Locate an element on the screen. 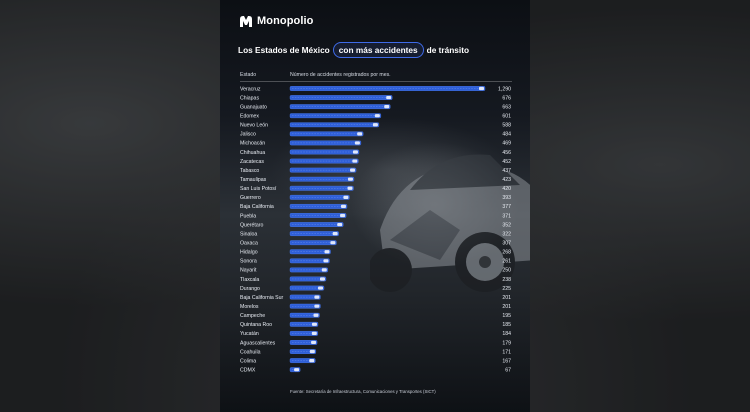 The image size is (750, 412). state-label: Oaxaca is located at coordinates (249, 243).